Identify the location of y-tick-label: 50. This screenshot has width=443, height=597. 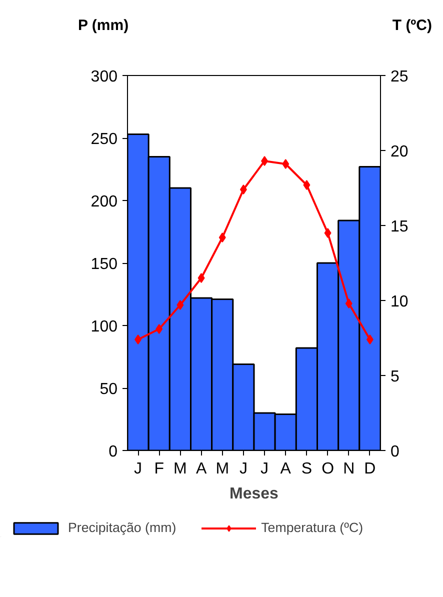
(109, 389).